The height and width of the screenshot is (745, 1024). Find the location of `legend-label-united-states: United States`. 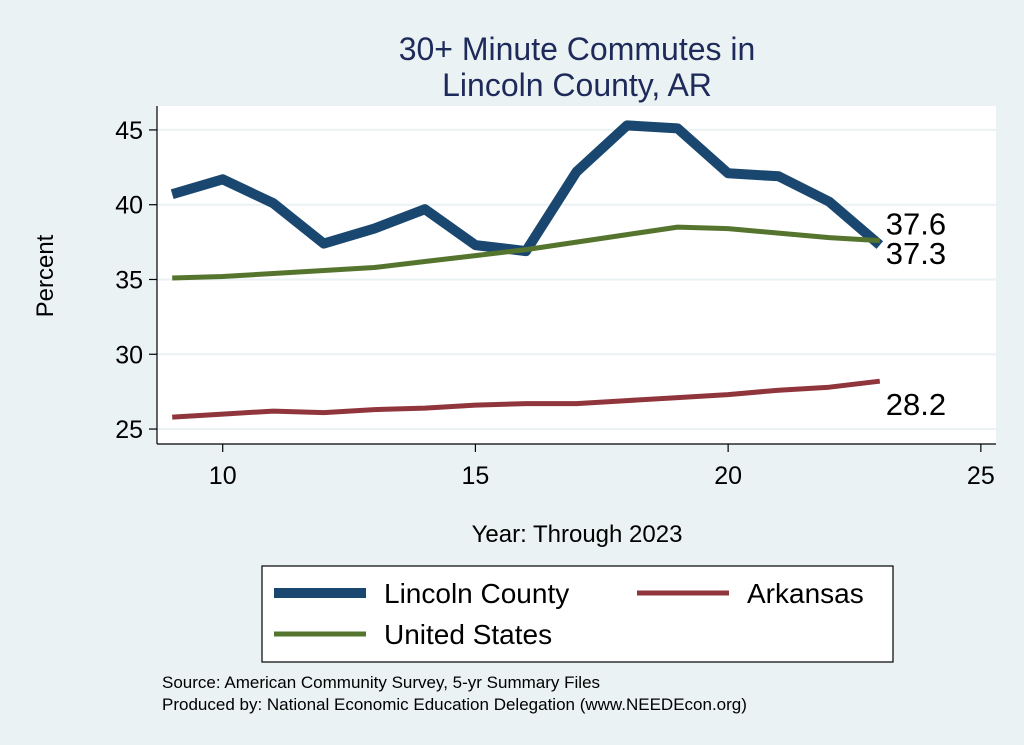

legend-label-united-states: United States is located at coordinates (468, 634).